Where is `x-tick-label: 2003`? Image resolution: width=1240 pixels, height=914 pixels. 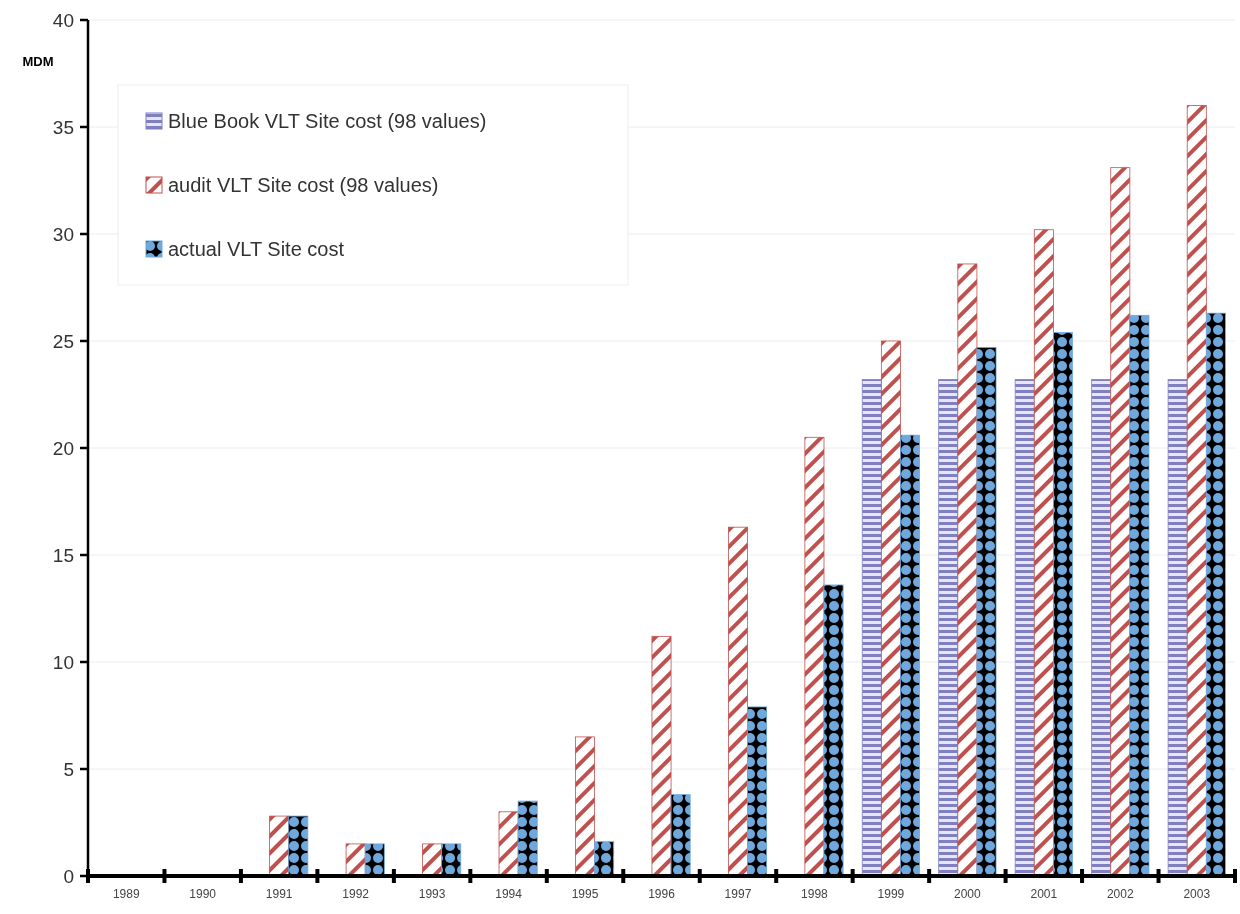 x-tick-label: 2003 is located at coordinates (1197, 894).